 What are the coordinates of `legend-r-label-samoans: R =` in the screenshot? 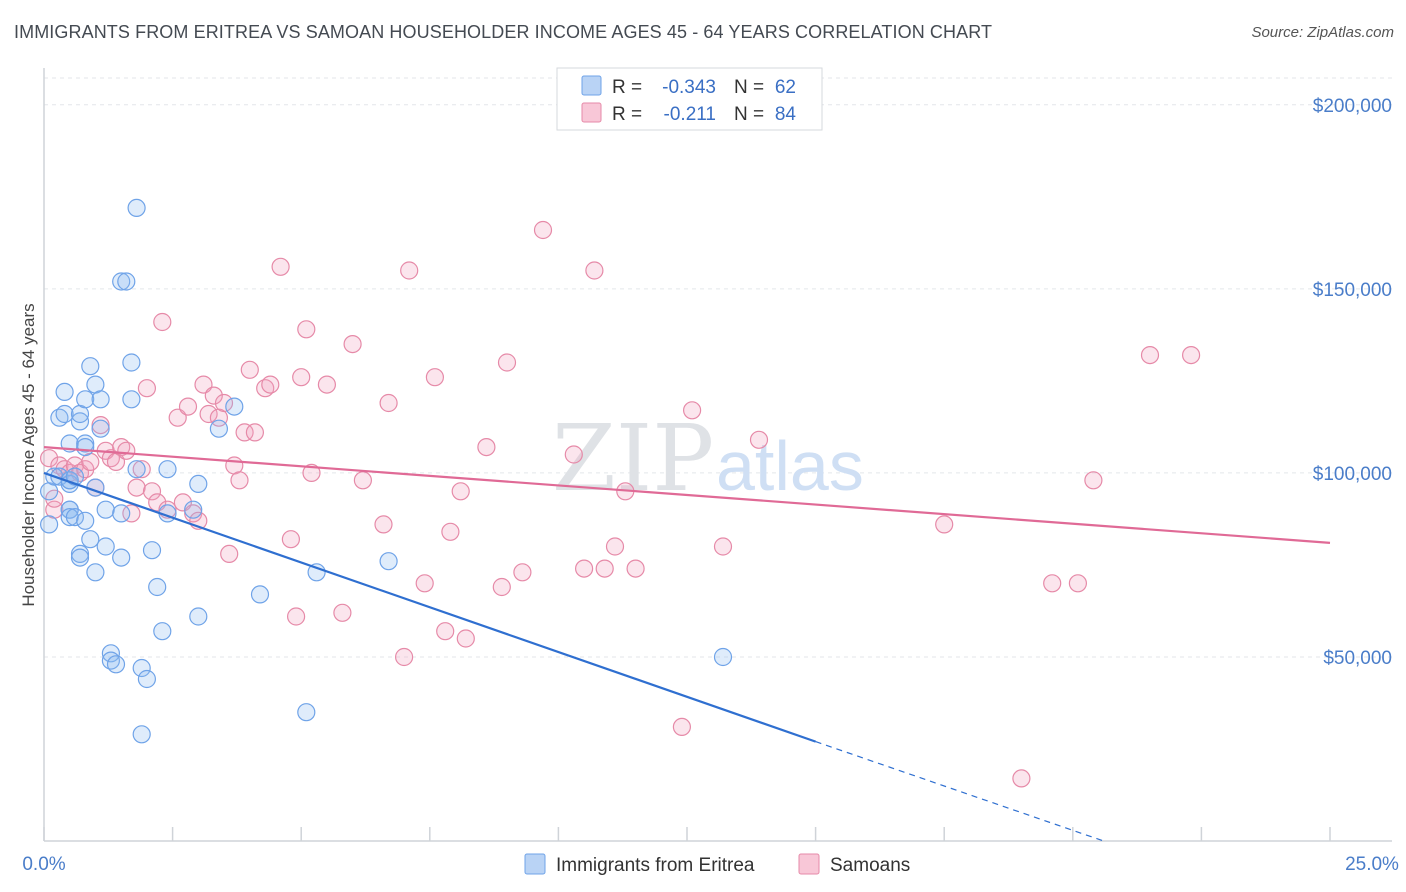 It's located at (627, 114).